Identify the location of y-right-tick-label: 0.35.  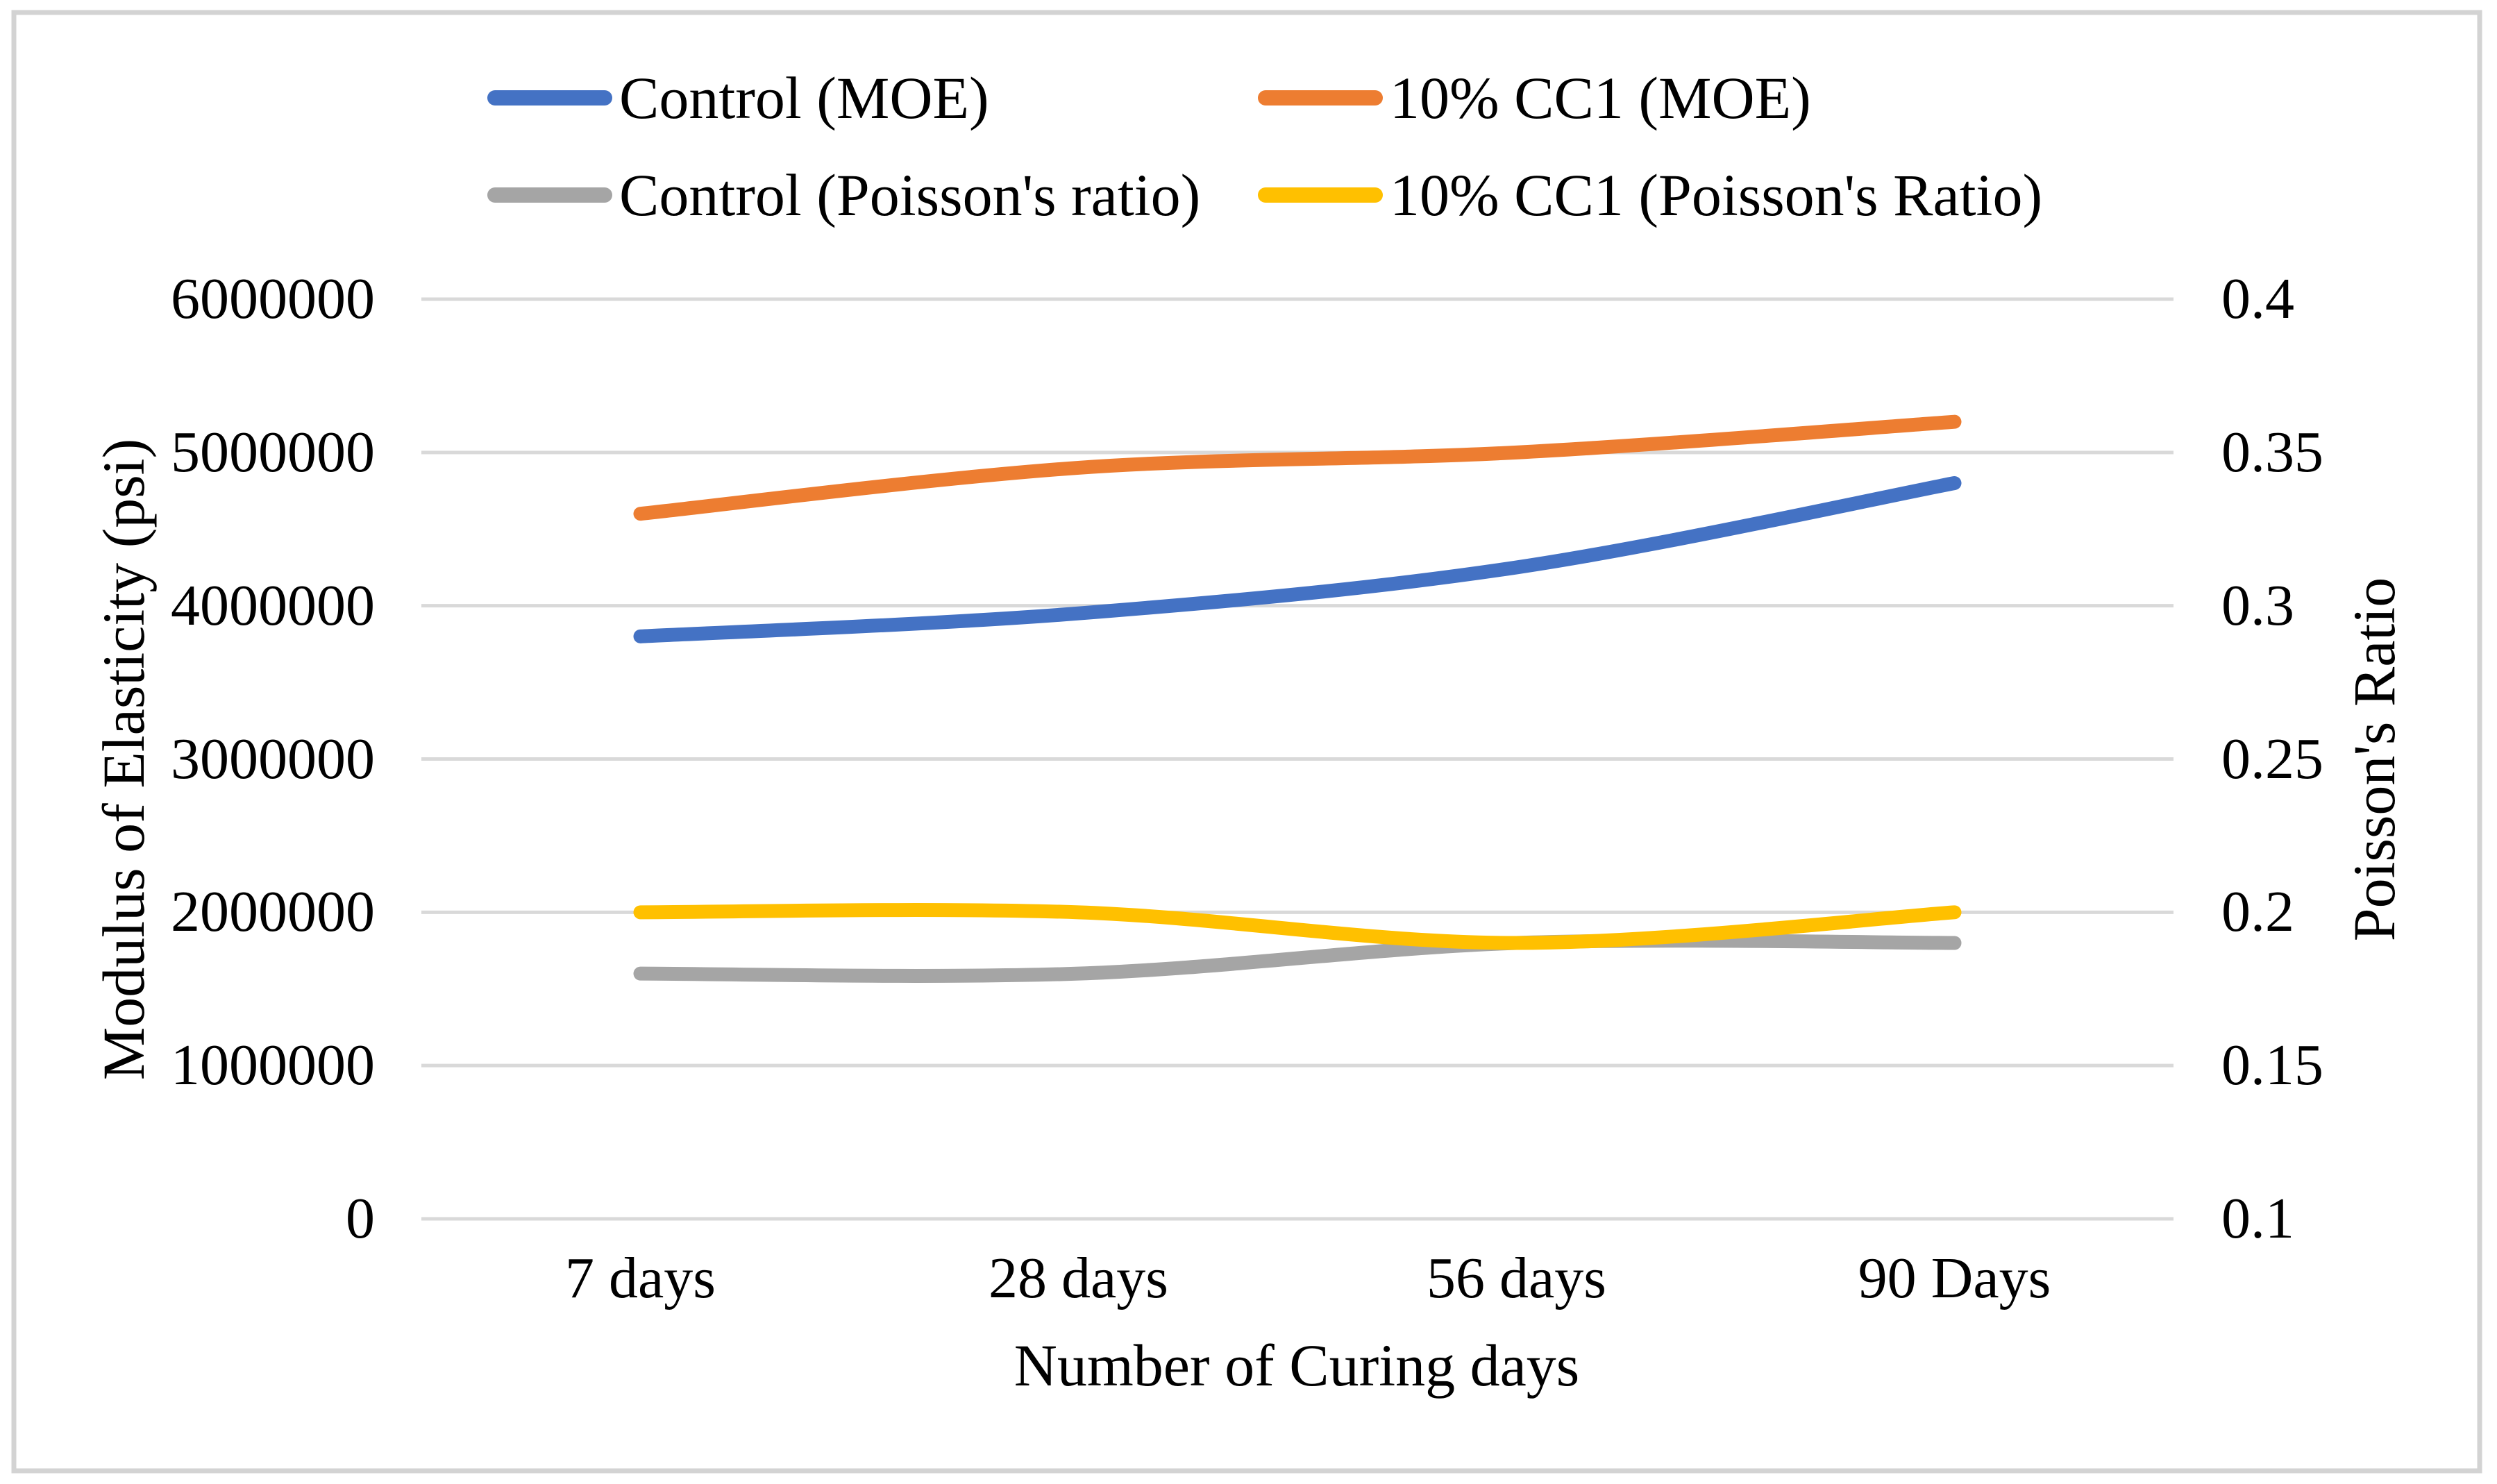
(2272, 452).